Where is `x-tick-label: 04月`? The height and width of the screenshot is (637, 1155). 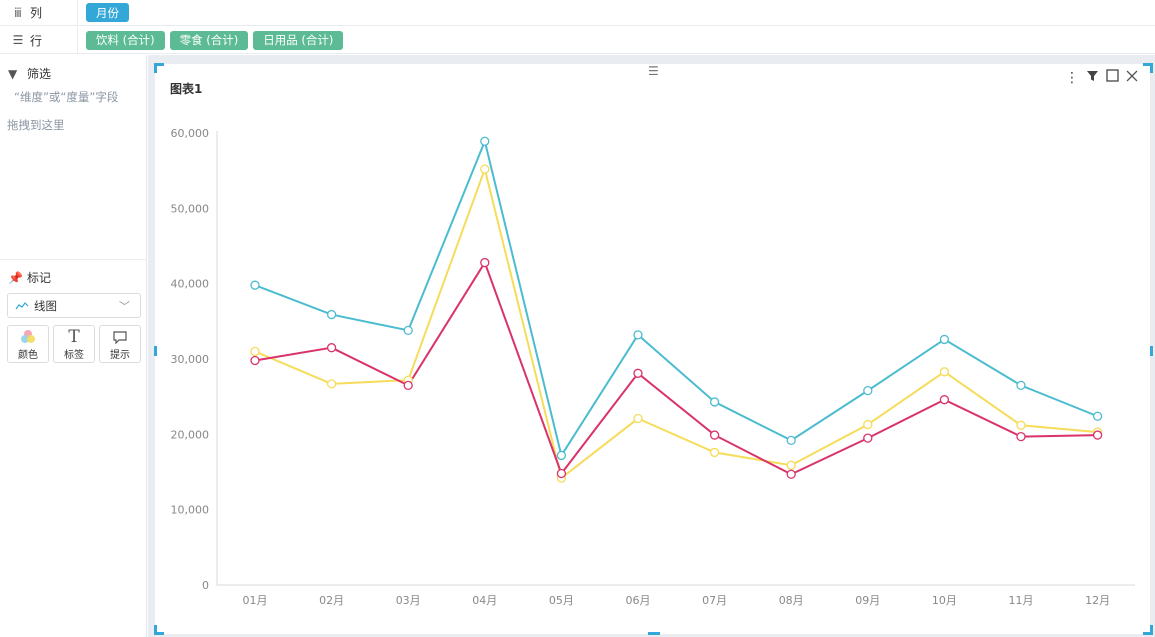
x-tick-label: 04月 is located at coordinates (484, 600).